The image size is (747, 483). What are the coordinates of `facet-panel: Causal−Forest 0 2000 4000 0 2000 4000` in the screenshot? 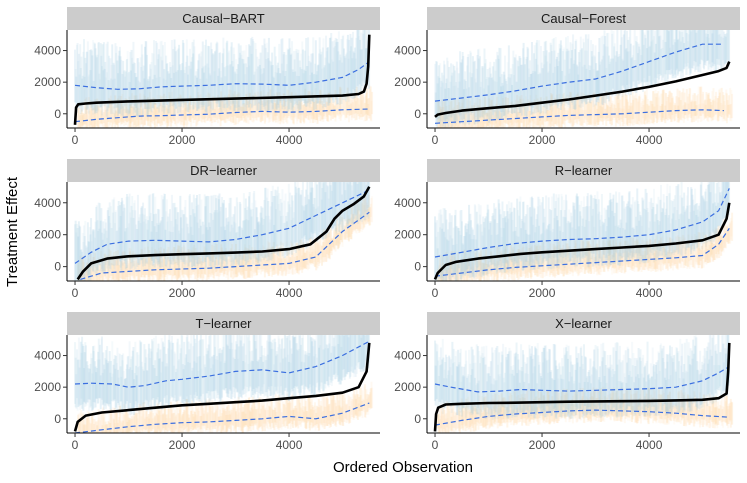 It's located at (567, 77).